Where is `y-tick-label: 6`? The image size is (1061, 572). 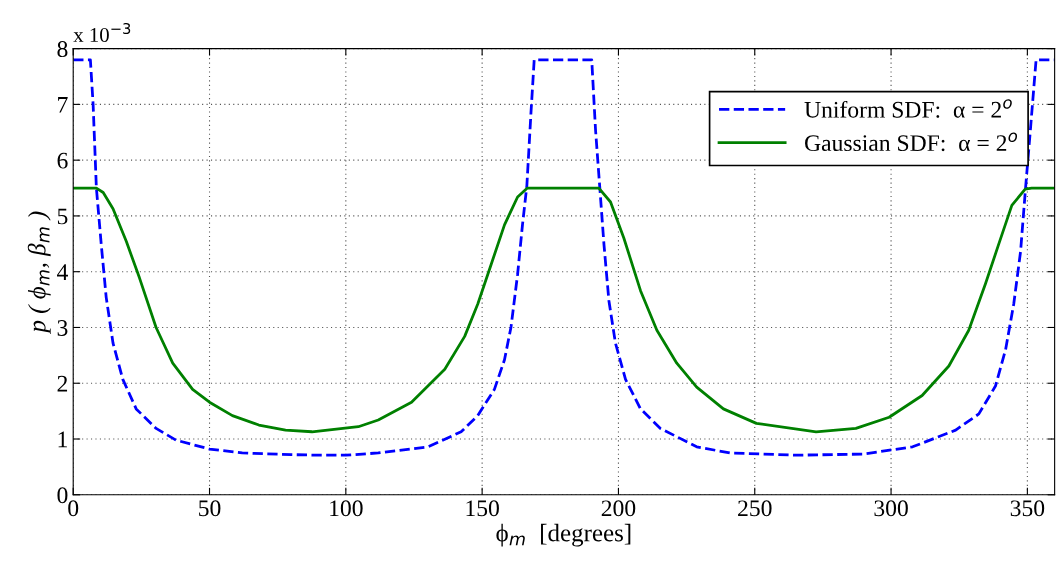
y-tick-label: 6 is located at coordinates (62, 160).